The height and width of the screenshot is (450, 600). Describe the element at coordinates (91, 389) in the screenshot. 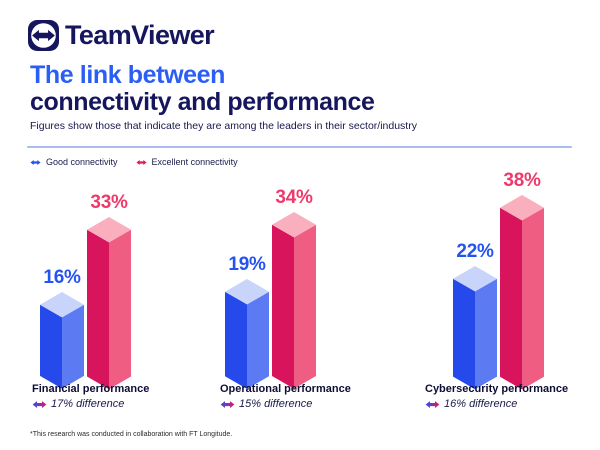

I see `category-label-financial-performance: Financial performance` at that location.